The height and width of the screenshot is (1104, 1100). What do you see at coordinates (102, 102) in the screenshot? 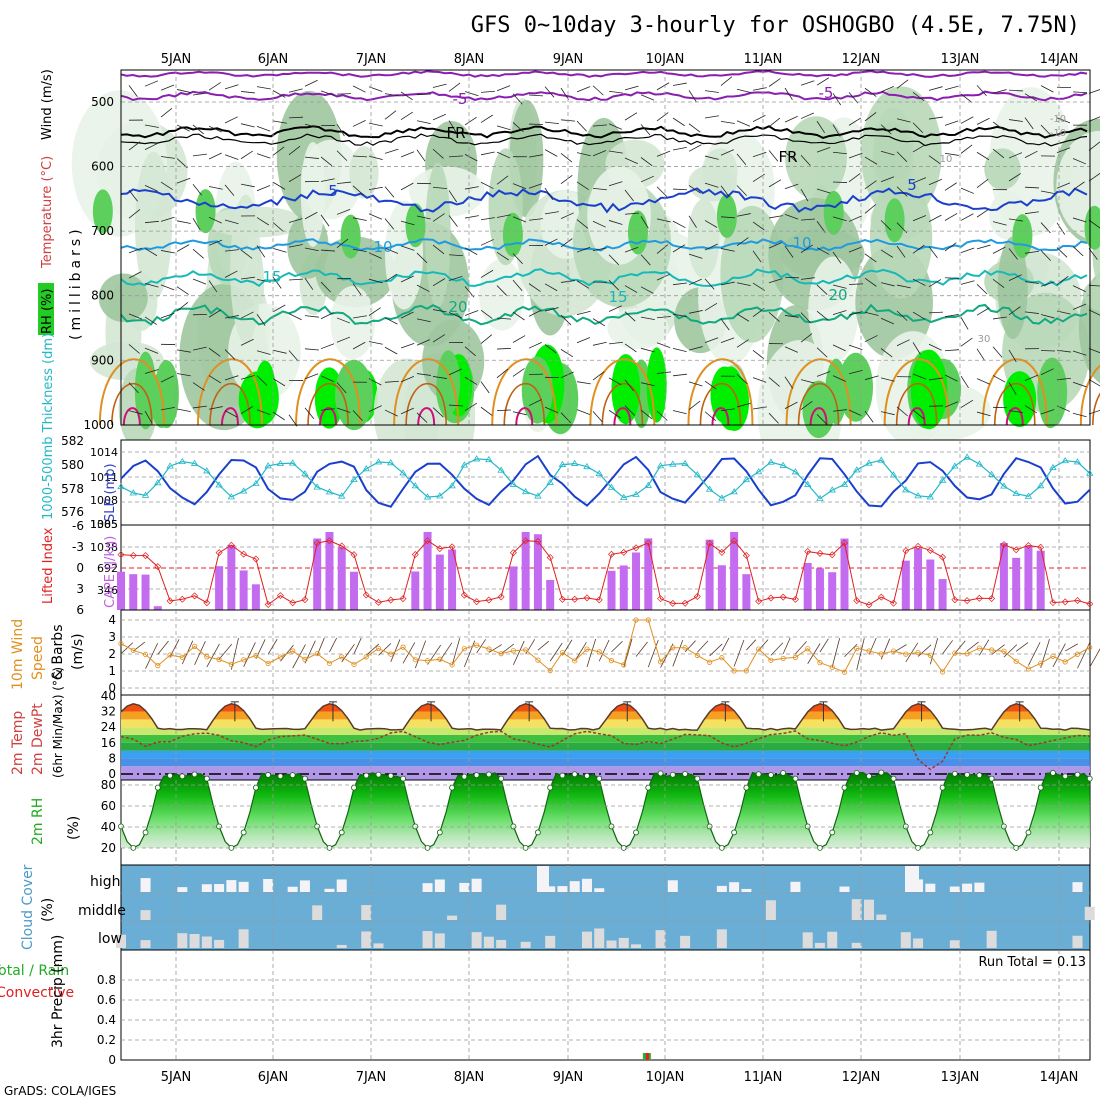
I see `tick-label: 500` at bounding box center [102, 102].